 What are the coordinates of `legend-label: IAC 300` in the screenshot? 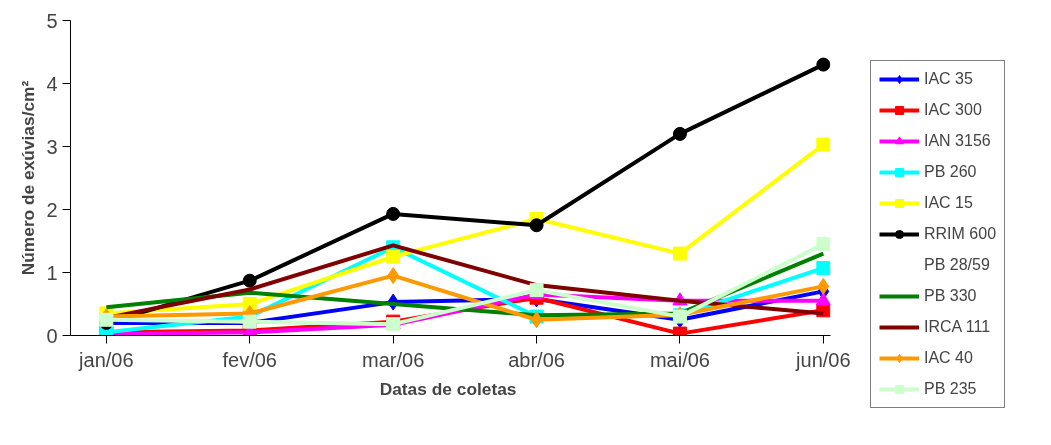 It's located at (953, 110).